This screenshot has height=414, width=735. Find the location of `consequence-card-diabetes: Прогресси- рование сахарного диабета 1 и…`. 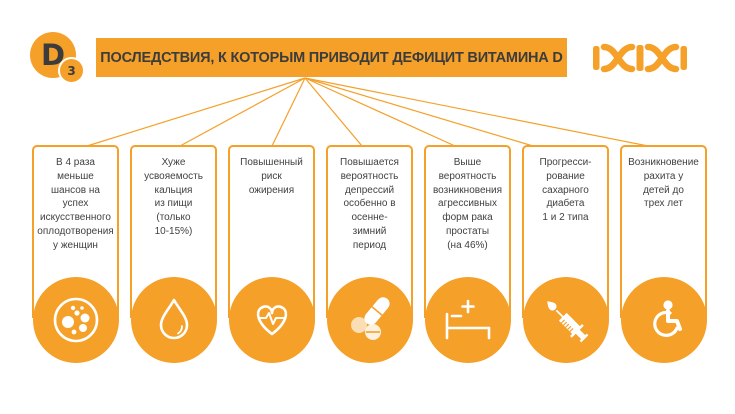

consequence-card-diabetes: Прогресси- рование сахарного диабета 1 и… is located at coordinates (565, 254).